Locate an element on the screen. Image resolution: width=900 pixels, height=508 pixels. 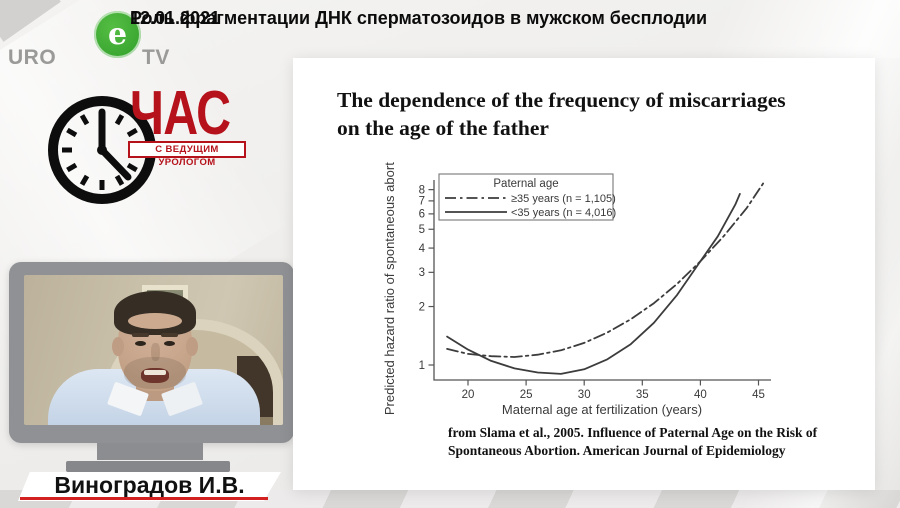
speaker-video is located at coordinates (153, 350).